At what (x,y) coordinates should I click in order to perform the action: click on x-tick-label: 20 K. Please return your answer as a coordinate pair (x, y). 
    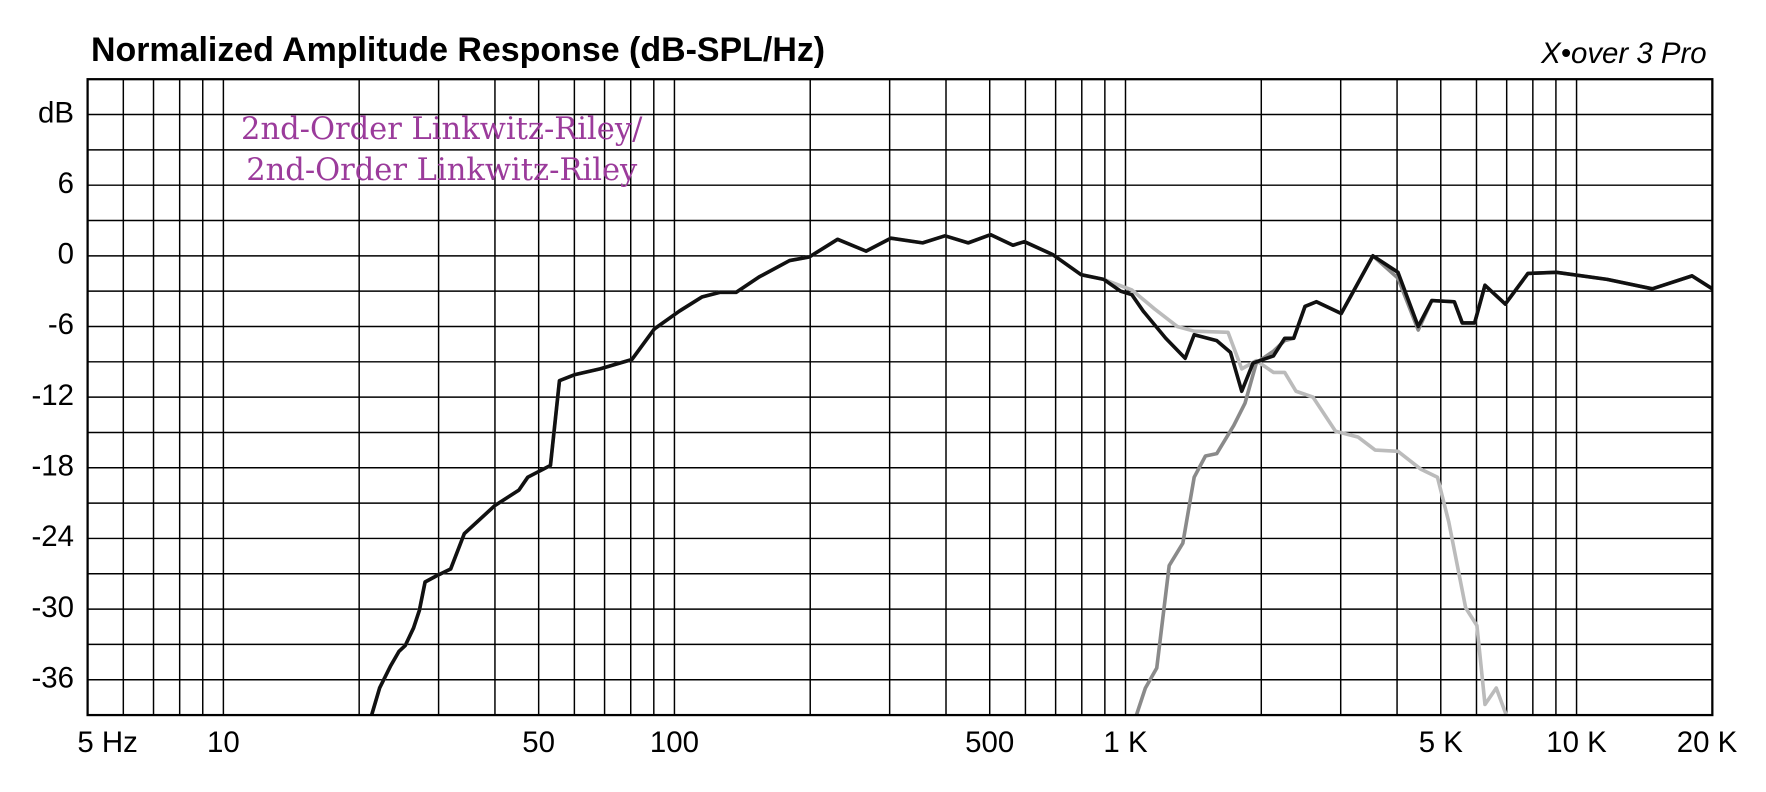
    Looking at the image, I should click on (1707, 742).